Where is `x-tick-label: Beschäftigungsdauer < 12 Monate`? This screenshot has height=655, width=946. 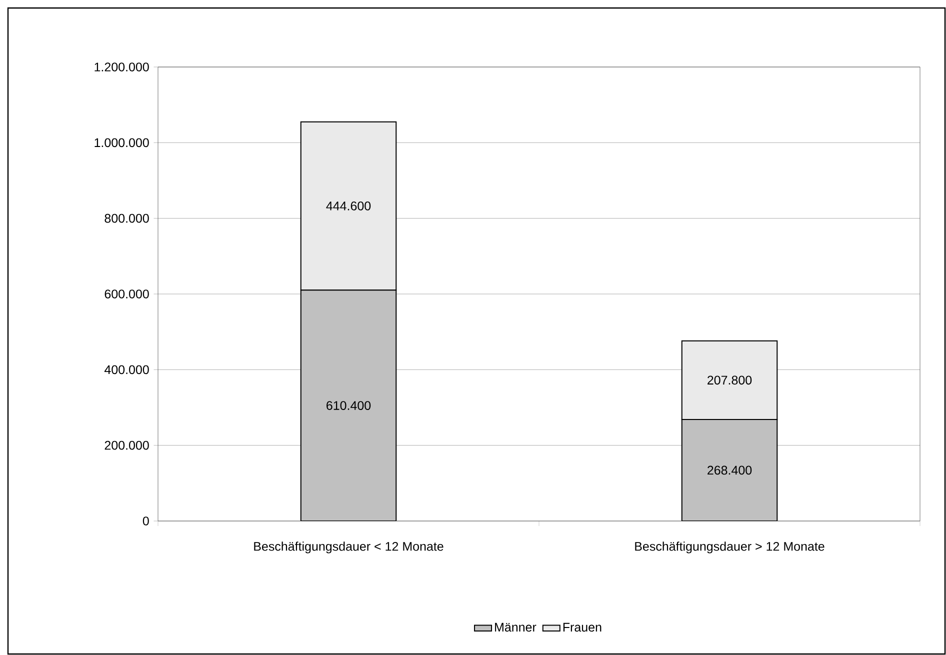 x-tick-label: Beschäftigungsdauer < 12 Monate is located at coordinates (349, 548).